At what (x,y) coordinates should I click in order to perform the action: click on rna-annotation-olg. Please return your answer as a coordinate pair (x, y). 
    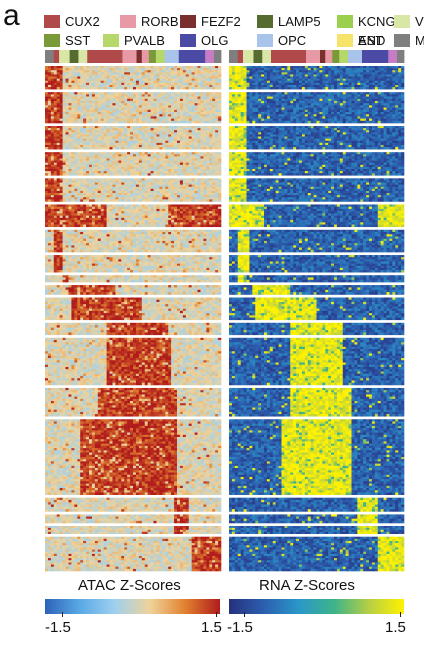
    Looking at the image, I should click on (375, 56).